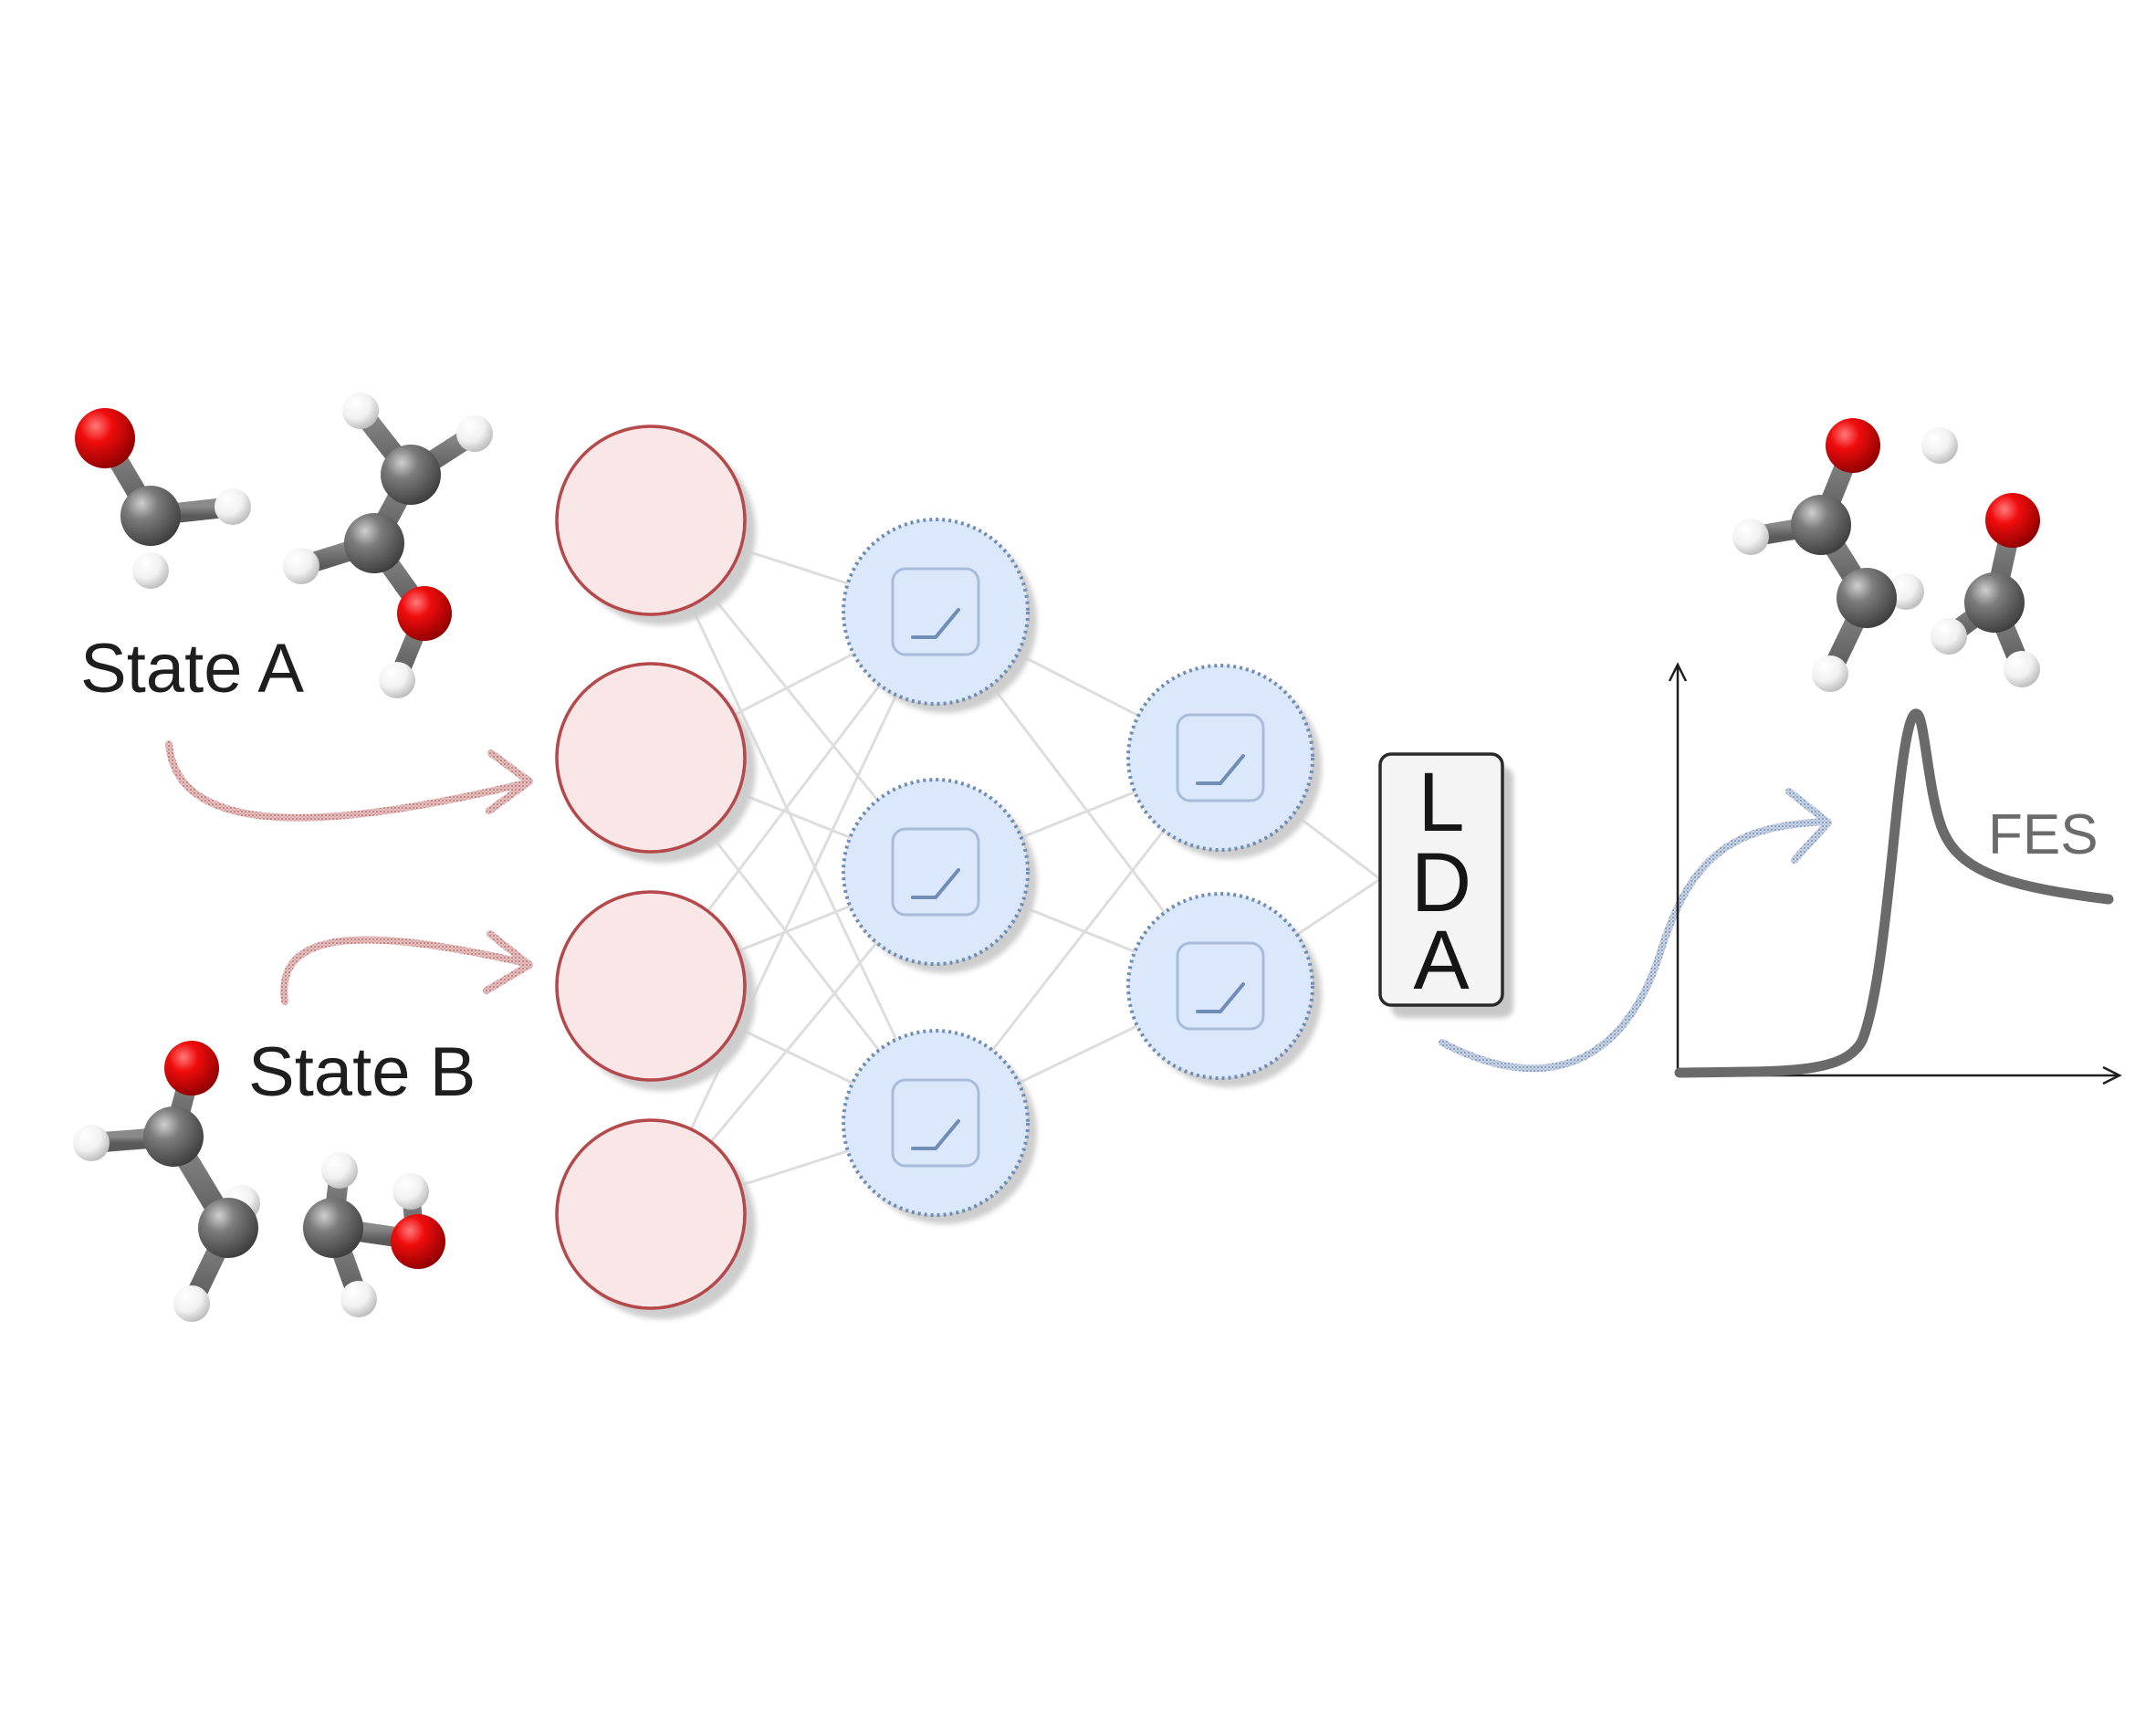 The width and height of the screenshot is (2156, 1730). I want to click on fes-label: FES, so click(2043, 835).